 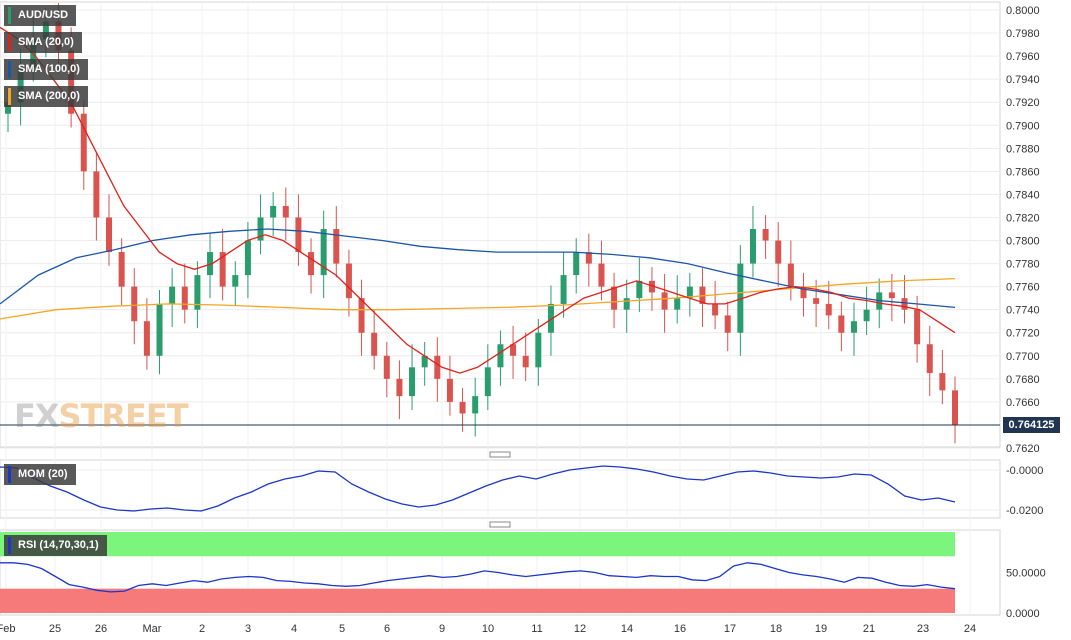 What do you see at coordinates (477, 600) in the screenshot?
I see `rsi-oversold-zone` at bounding box center [477, 600].